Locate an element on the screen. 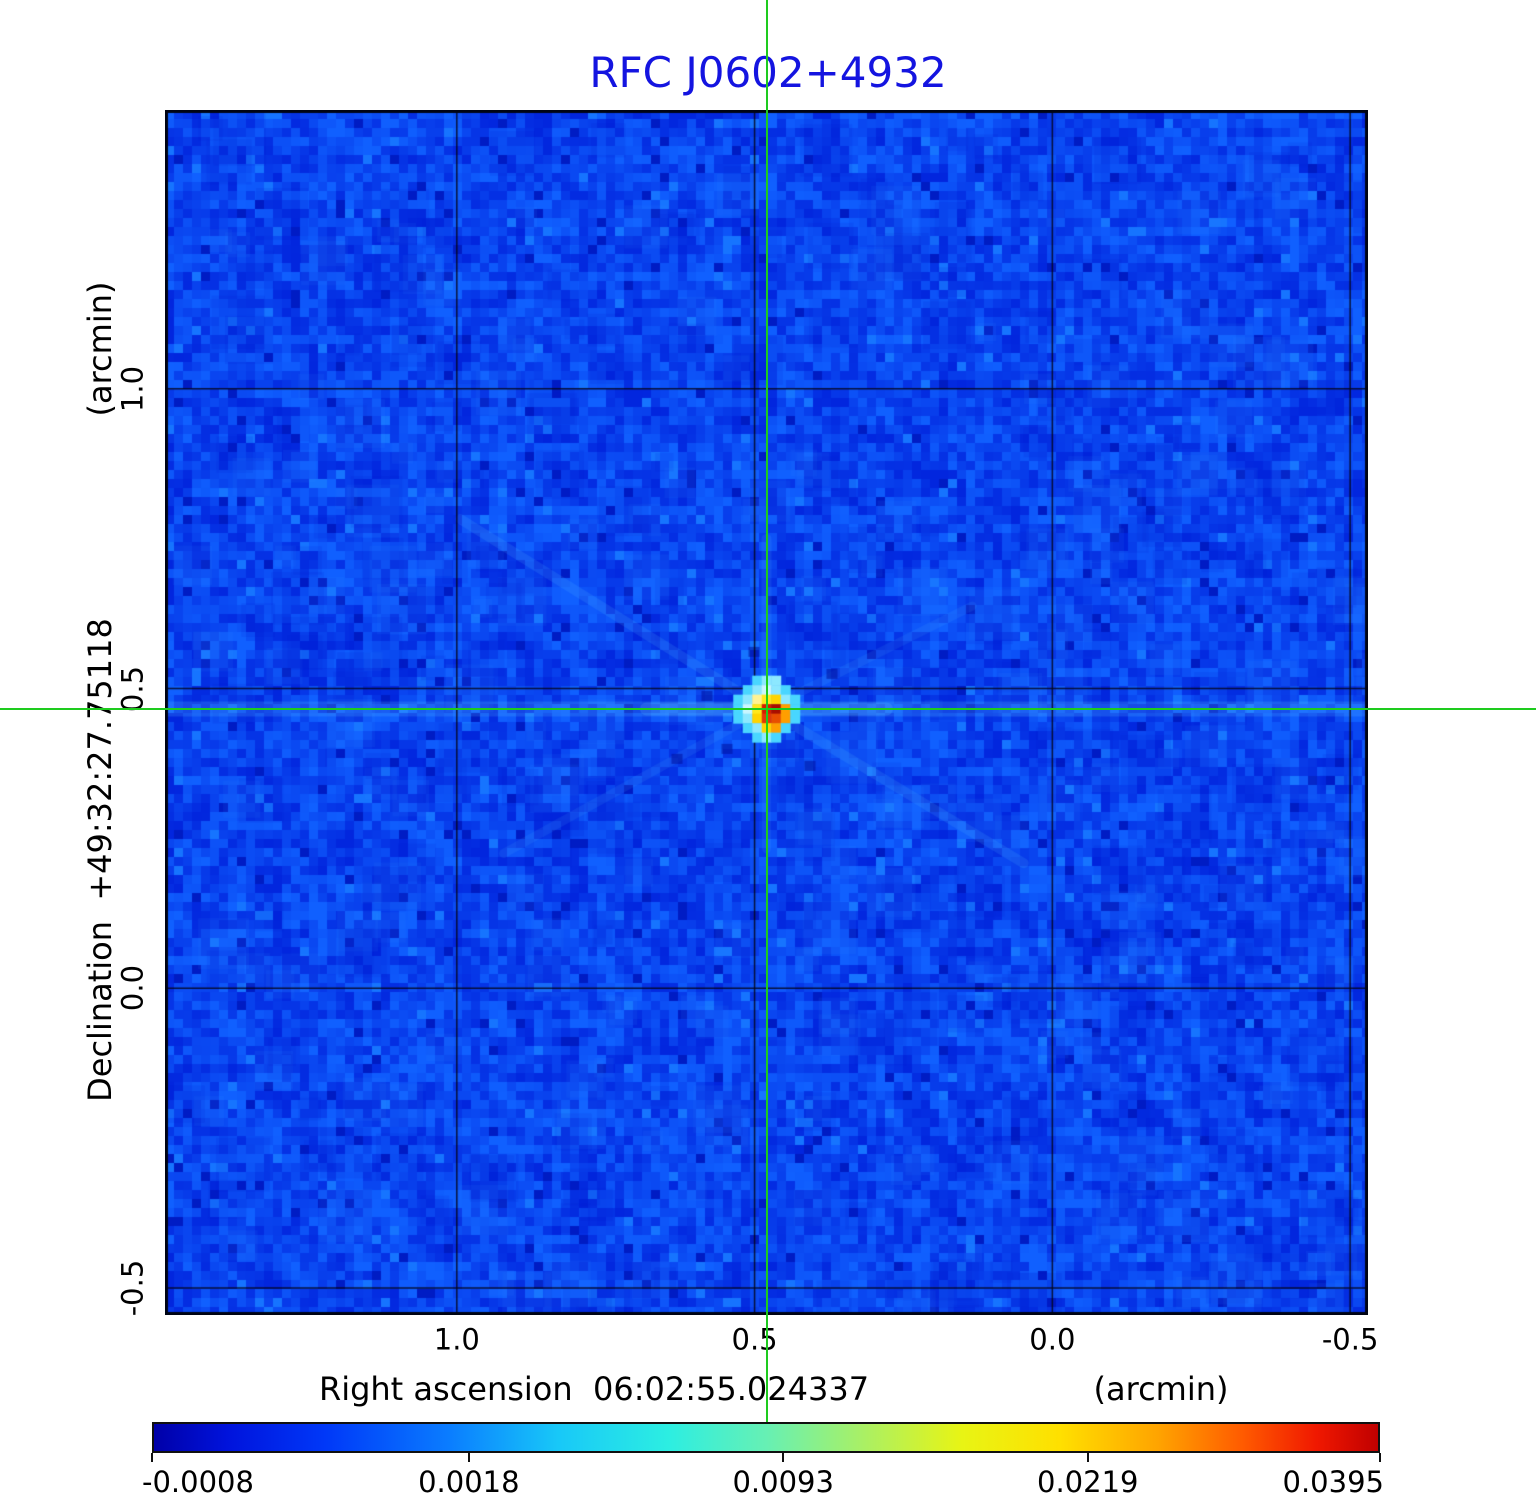  colorbar-tick-label: 0.0395 is located at coordinates (1333, 1482).